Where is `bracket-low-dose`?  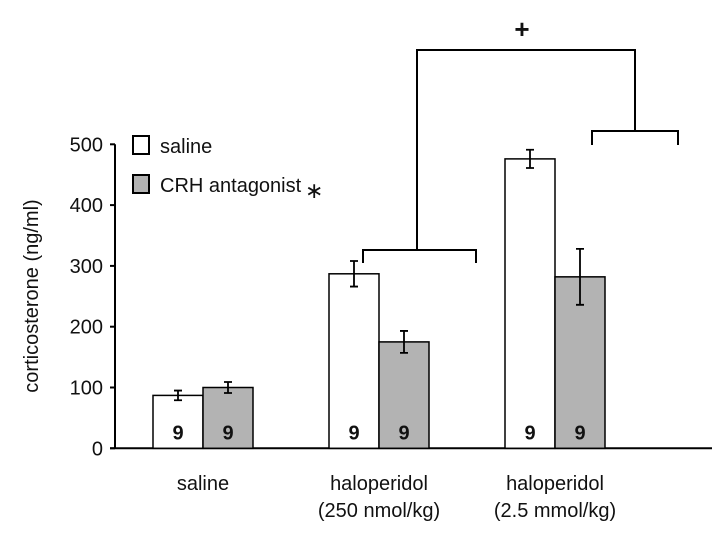
bracket-low-dose is located at coordinates (419, 256).